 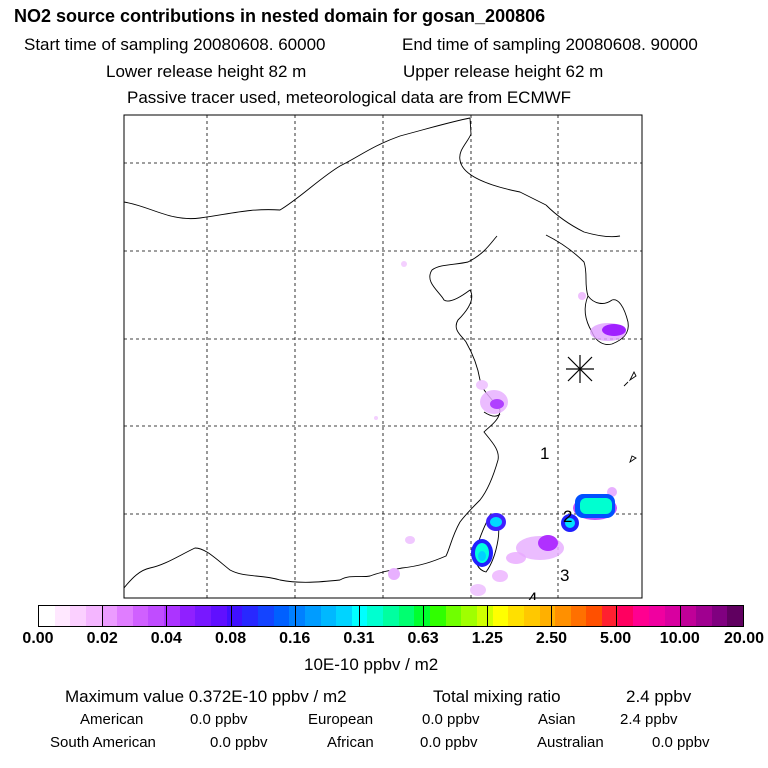 I want to click on colorbar-tick-label: 0.02, so click(x=102, y=638).